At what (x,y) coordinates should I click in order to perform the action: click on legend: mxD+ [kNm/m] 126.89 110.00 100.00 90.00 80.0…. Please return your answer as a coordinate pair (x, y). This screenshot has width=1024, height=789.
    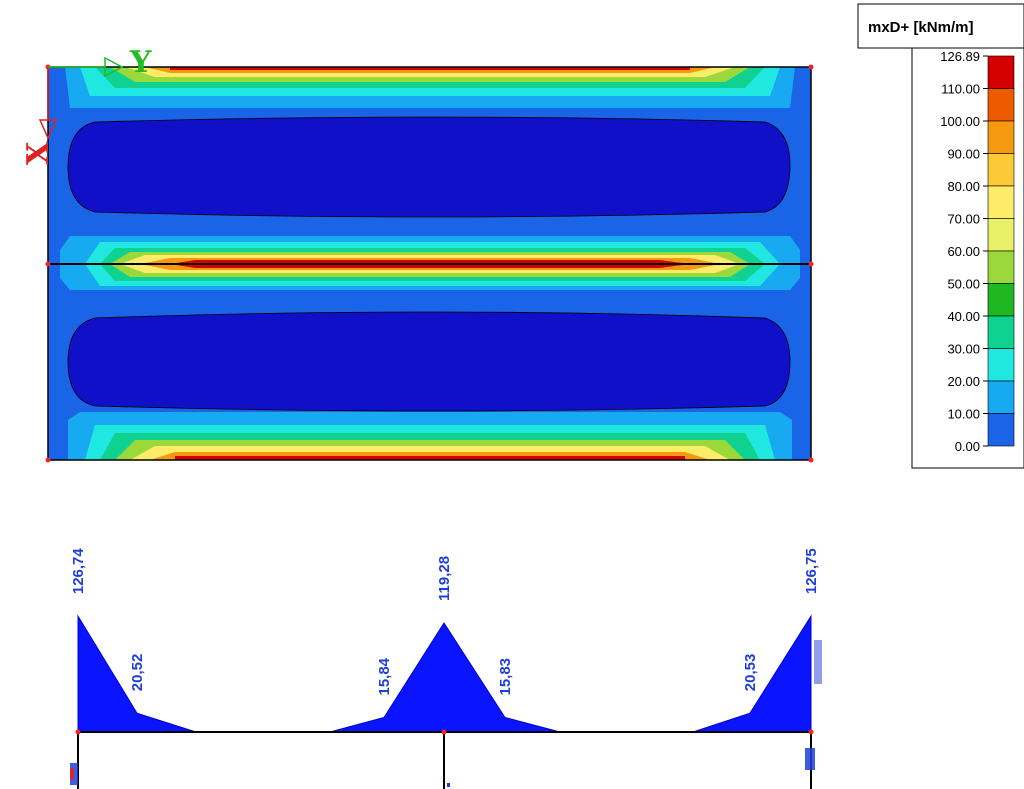
    Looking at the image, I should click on (940, 236).